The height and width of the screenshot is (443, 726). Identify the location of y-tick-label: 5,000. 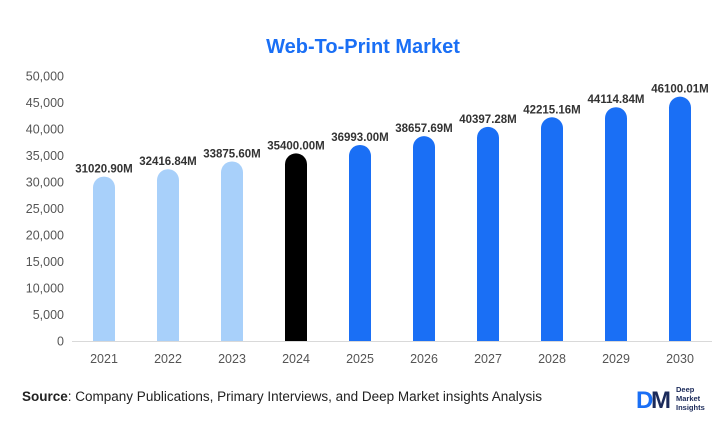
(48, 315).